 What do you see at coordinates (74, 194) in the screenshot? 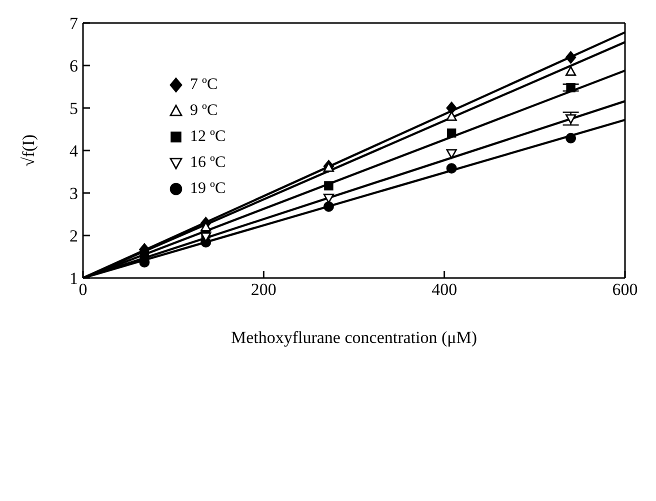
I see `y-tick-label: 3` at bounding box center [74, 194].